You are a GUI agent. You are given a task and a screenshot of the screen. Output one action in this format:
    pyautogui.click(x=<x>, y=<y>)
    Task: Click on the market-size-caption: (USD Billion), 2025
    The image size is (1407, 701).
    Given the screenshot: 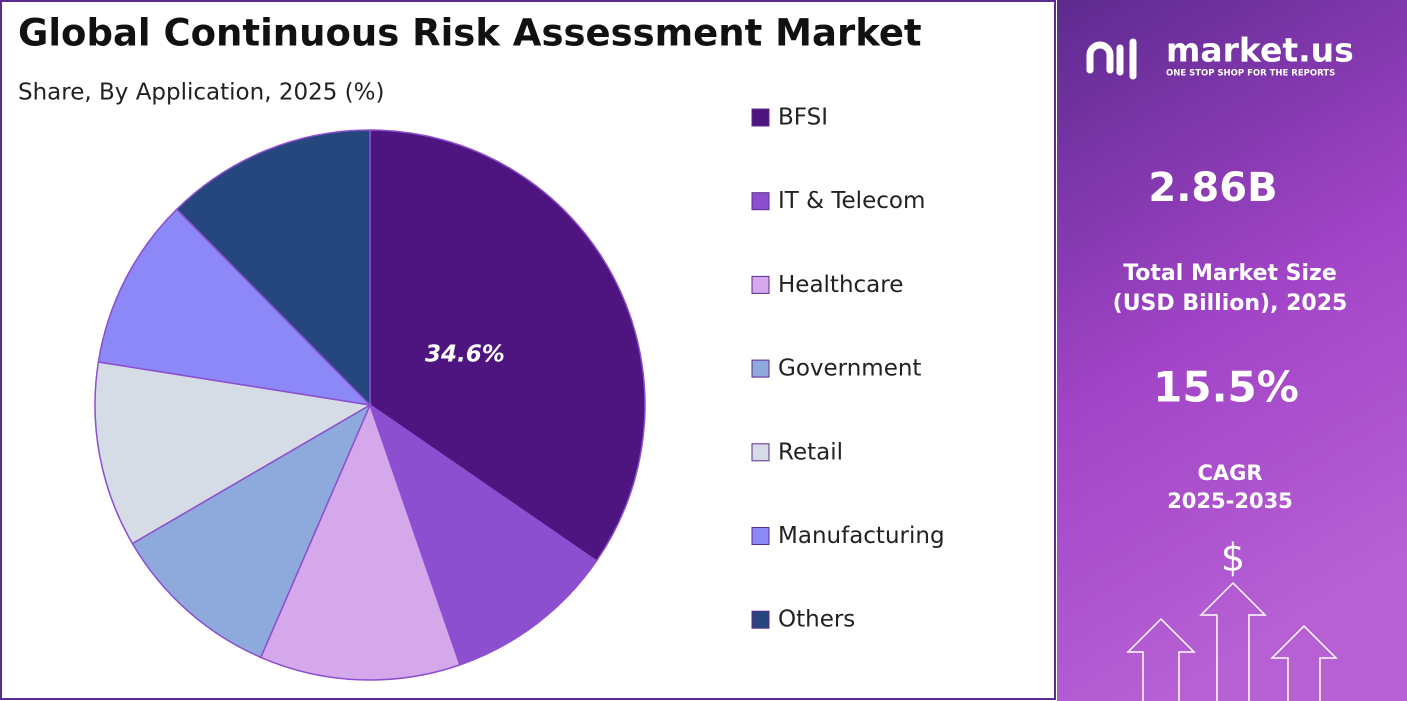 What is the action you would take?
    pyautogui.click(x=1230, y=303)
    